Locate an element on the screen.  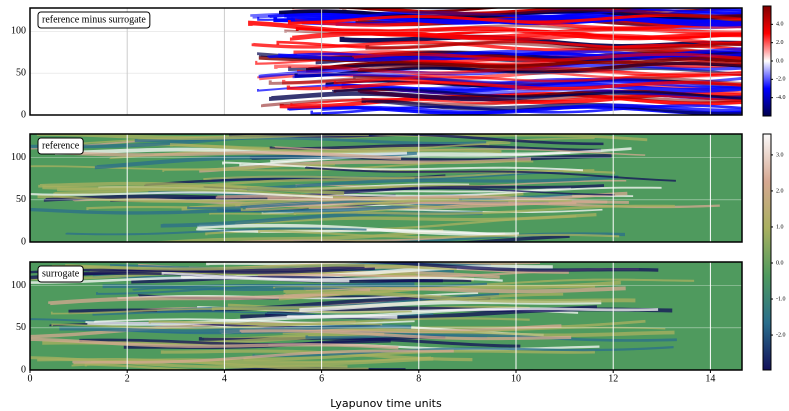
x-tick-label: 14 is located at coordinates (710, 378).